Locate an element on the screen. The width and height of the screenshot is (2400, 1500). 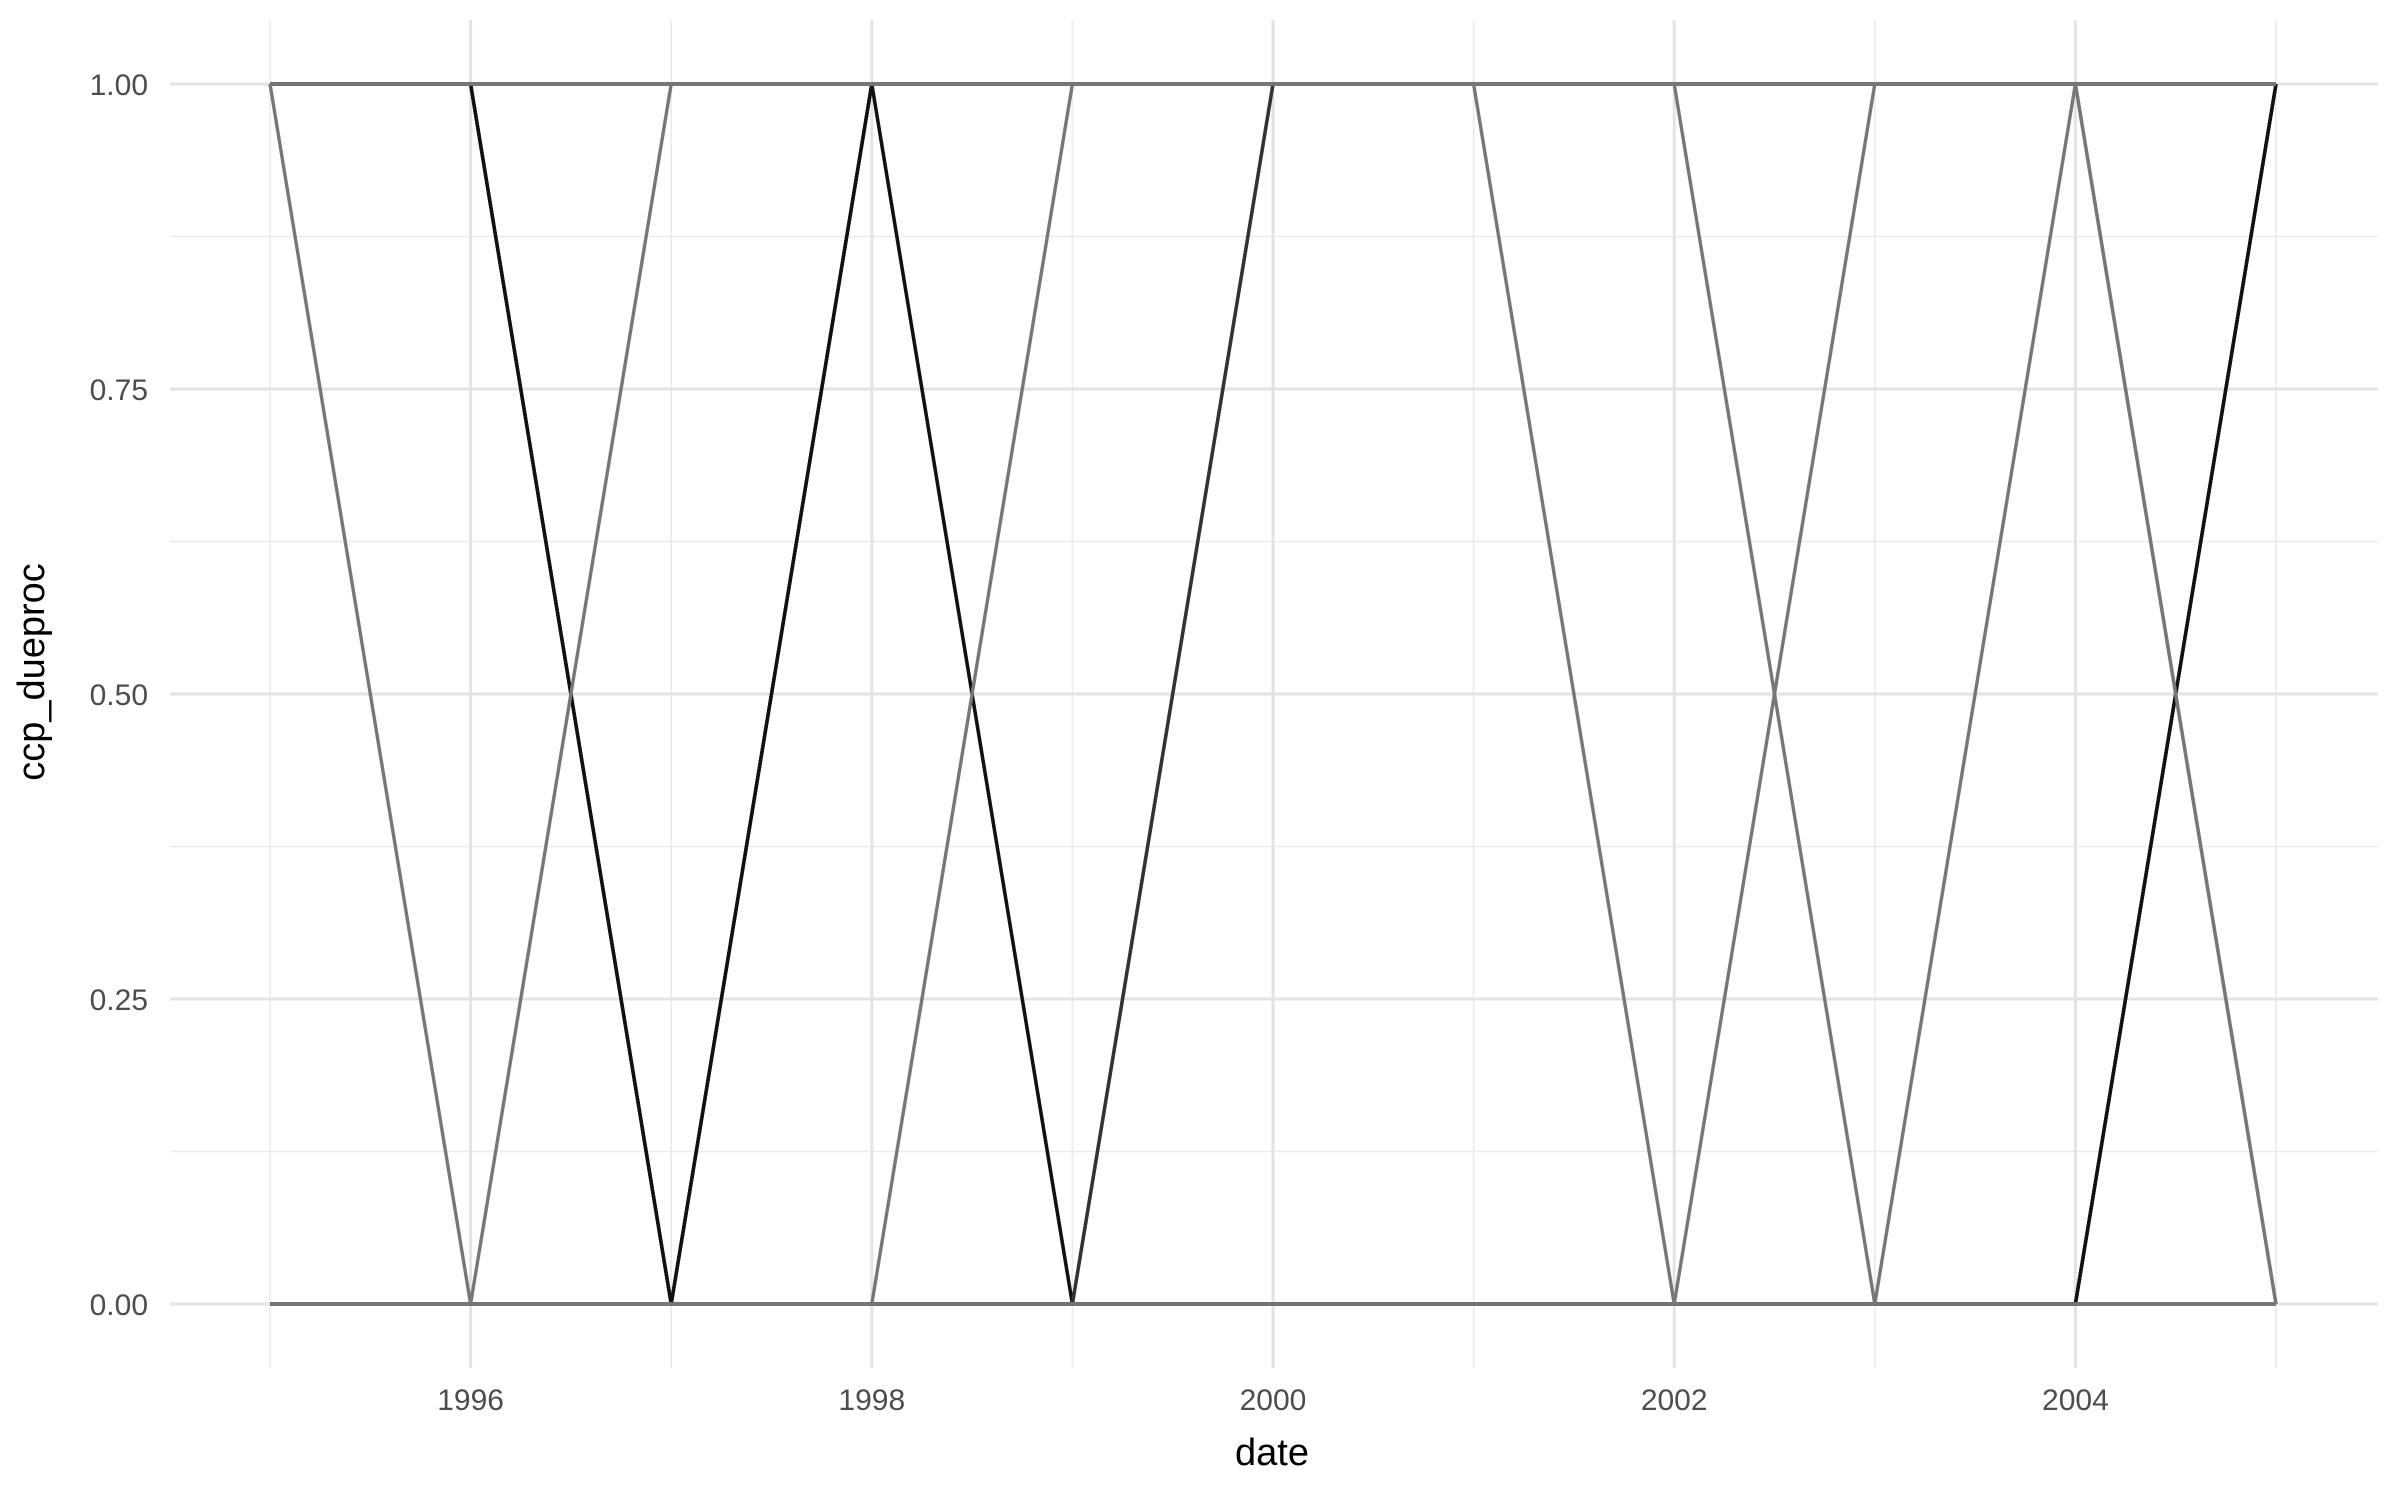
x-tick-label: 2000 is located at coordinates (1273, 1400).